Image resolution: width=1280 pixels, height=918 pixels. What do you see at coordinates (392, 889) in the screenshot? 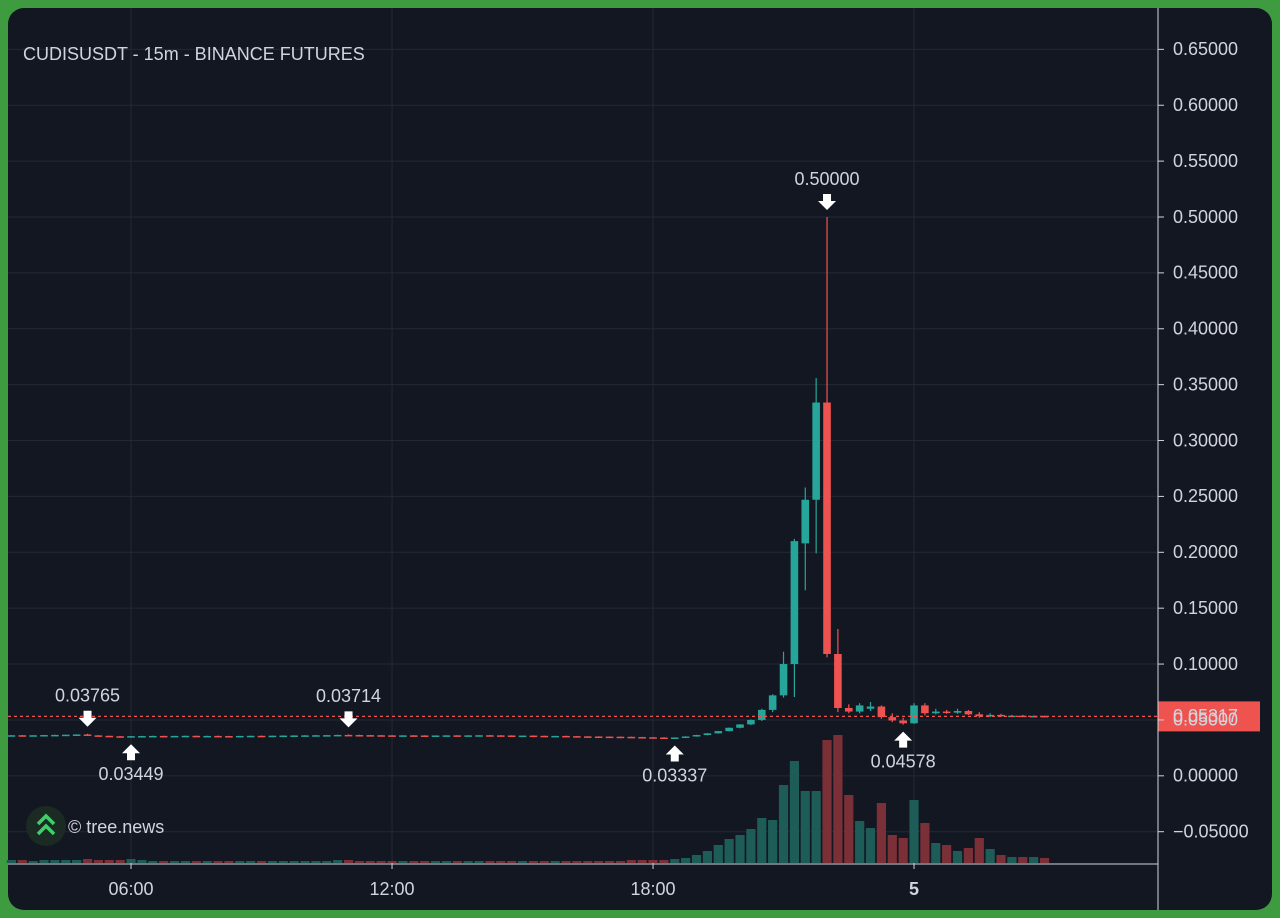
I see `x-tick-label: 12:00` at bounding box center [392, 889].